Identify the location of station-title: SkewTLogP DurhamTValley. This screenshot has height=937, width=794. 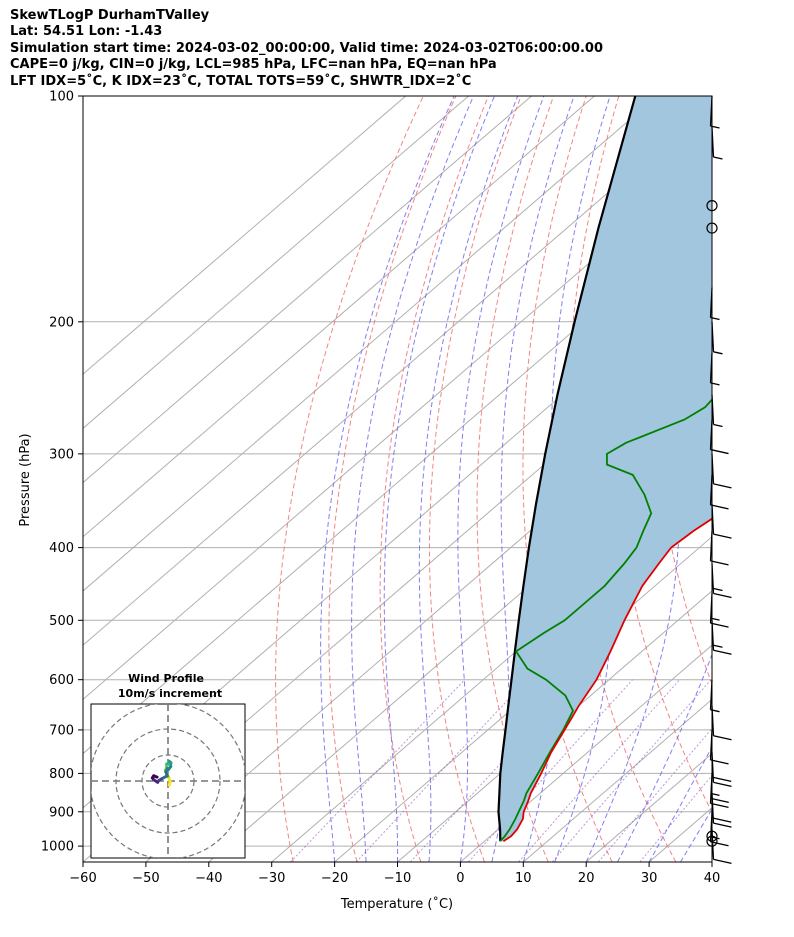
(110, 15).